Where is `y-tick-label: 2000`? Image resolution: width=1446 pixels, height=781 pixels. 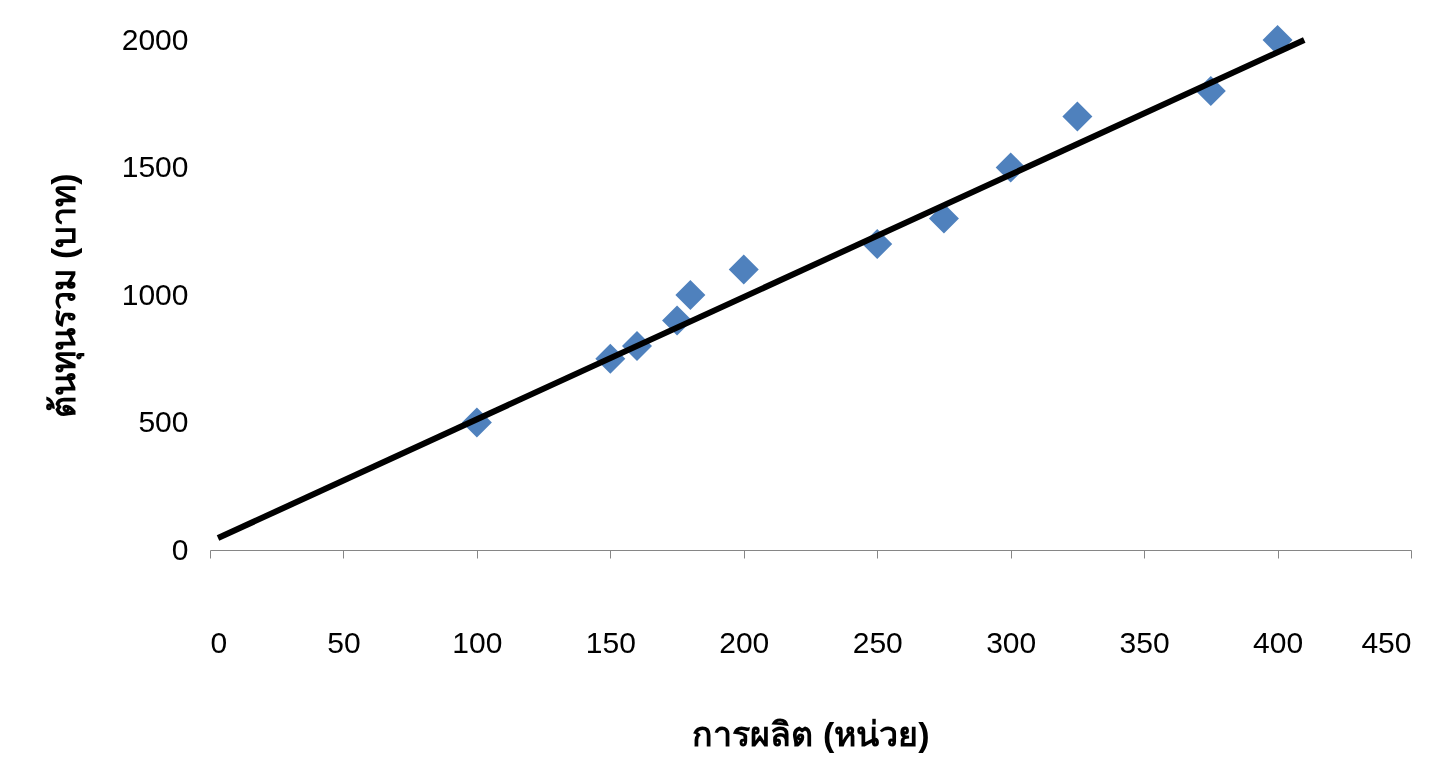 y-tick-label: 2000 is located at coordinates (155, 39).